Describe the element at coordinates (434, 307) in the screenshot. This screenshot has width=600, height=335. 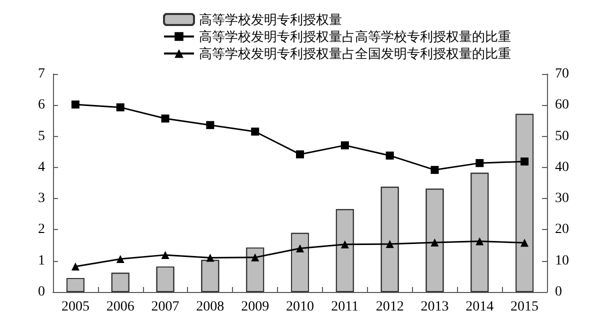
I see `x-tick-label: 2013` at that location.